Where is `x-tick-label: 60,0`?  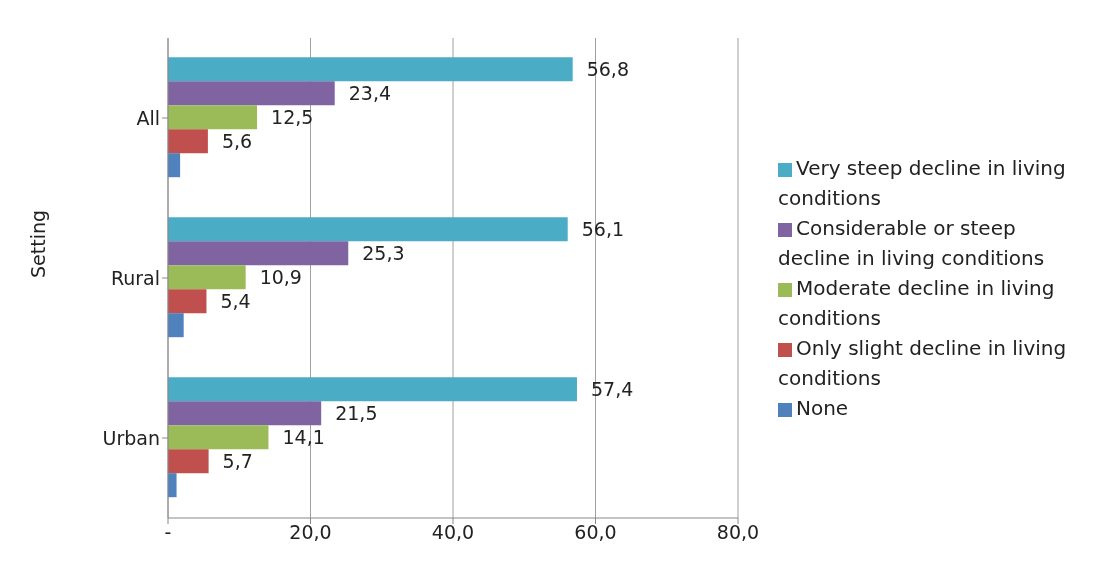
x-tick-label: 60,0 is located at coordinates (595, 532).